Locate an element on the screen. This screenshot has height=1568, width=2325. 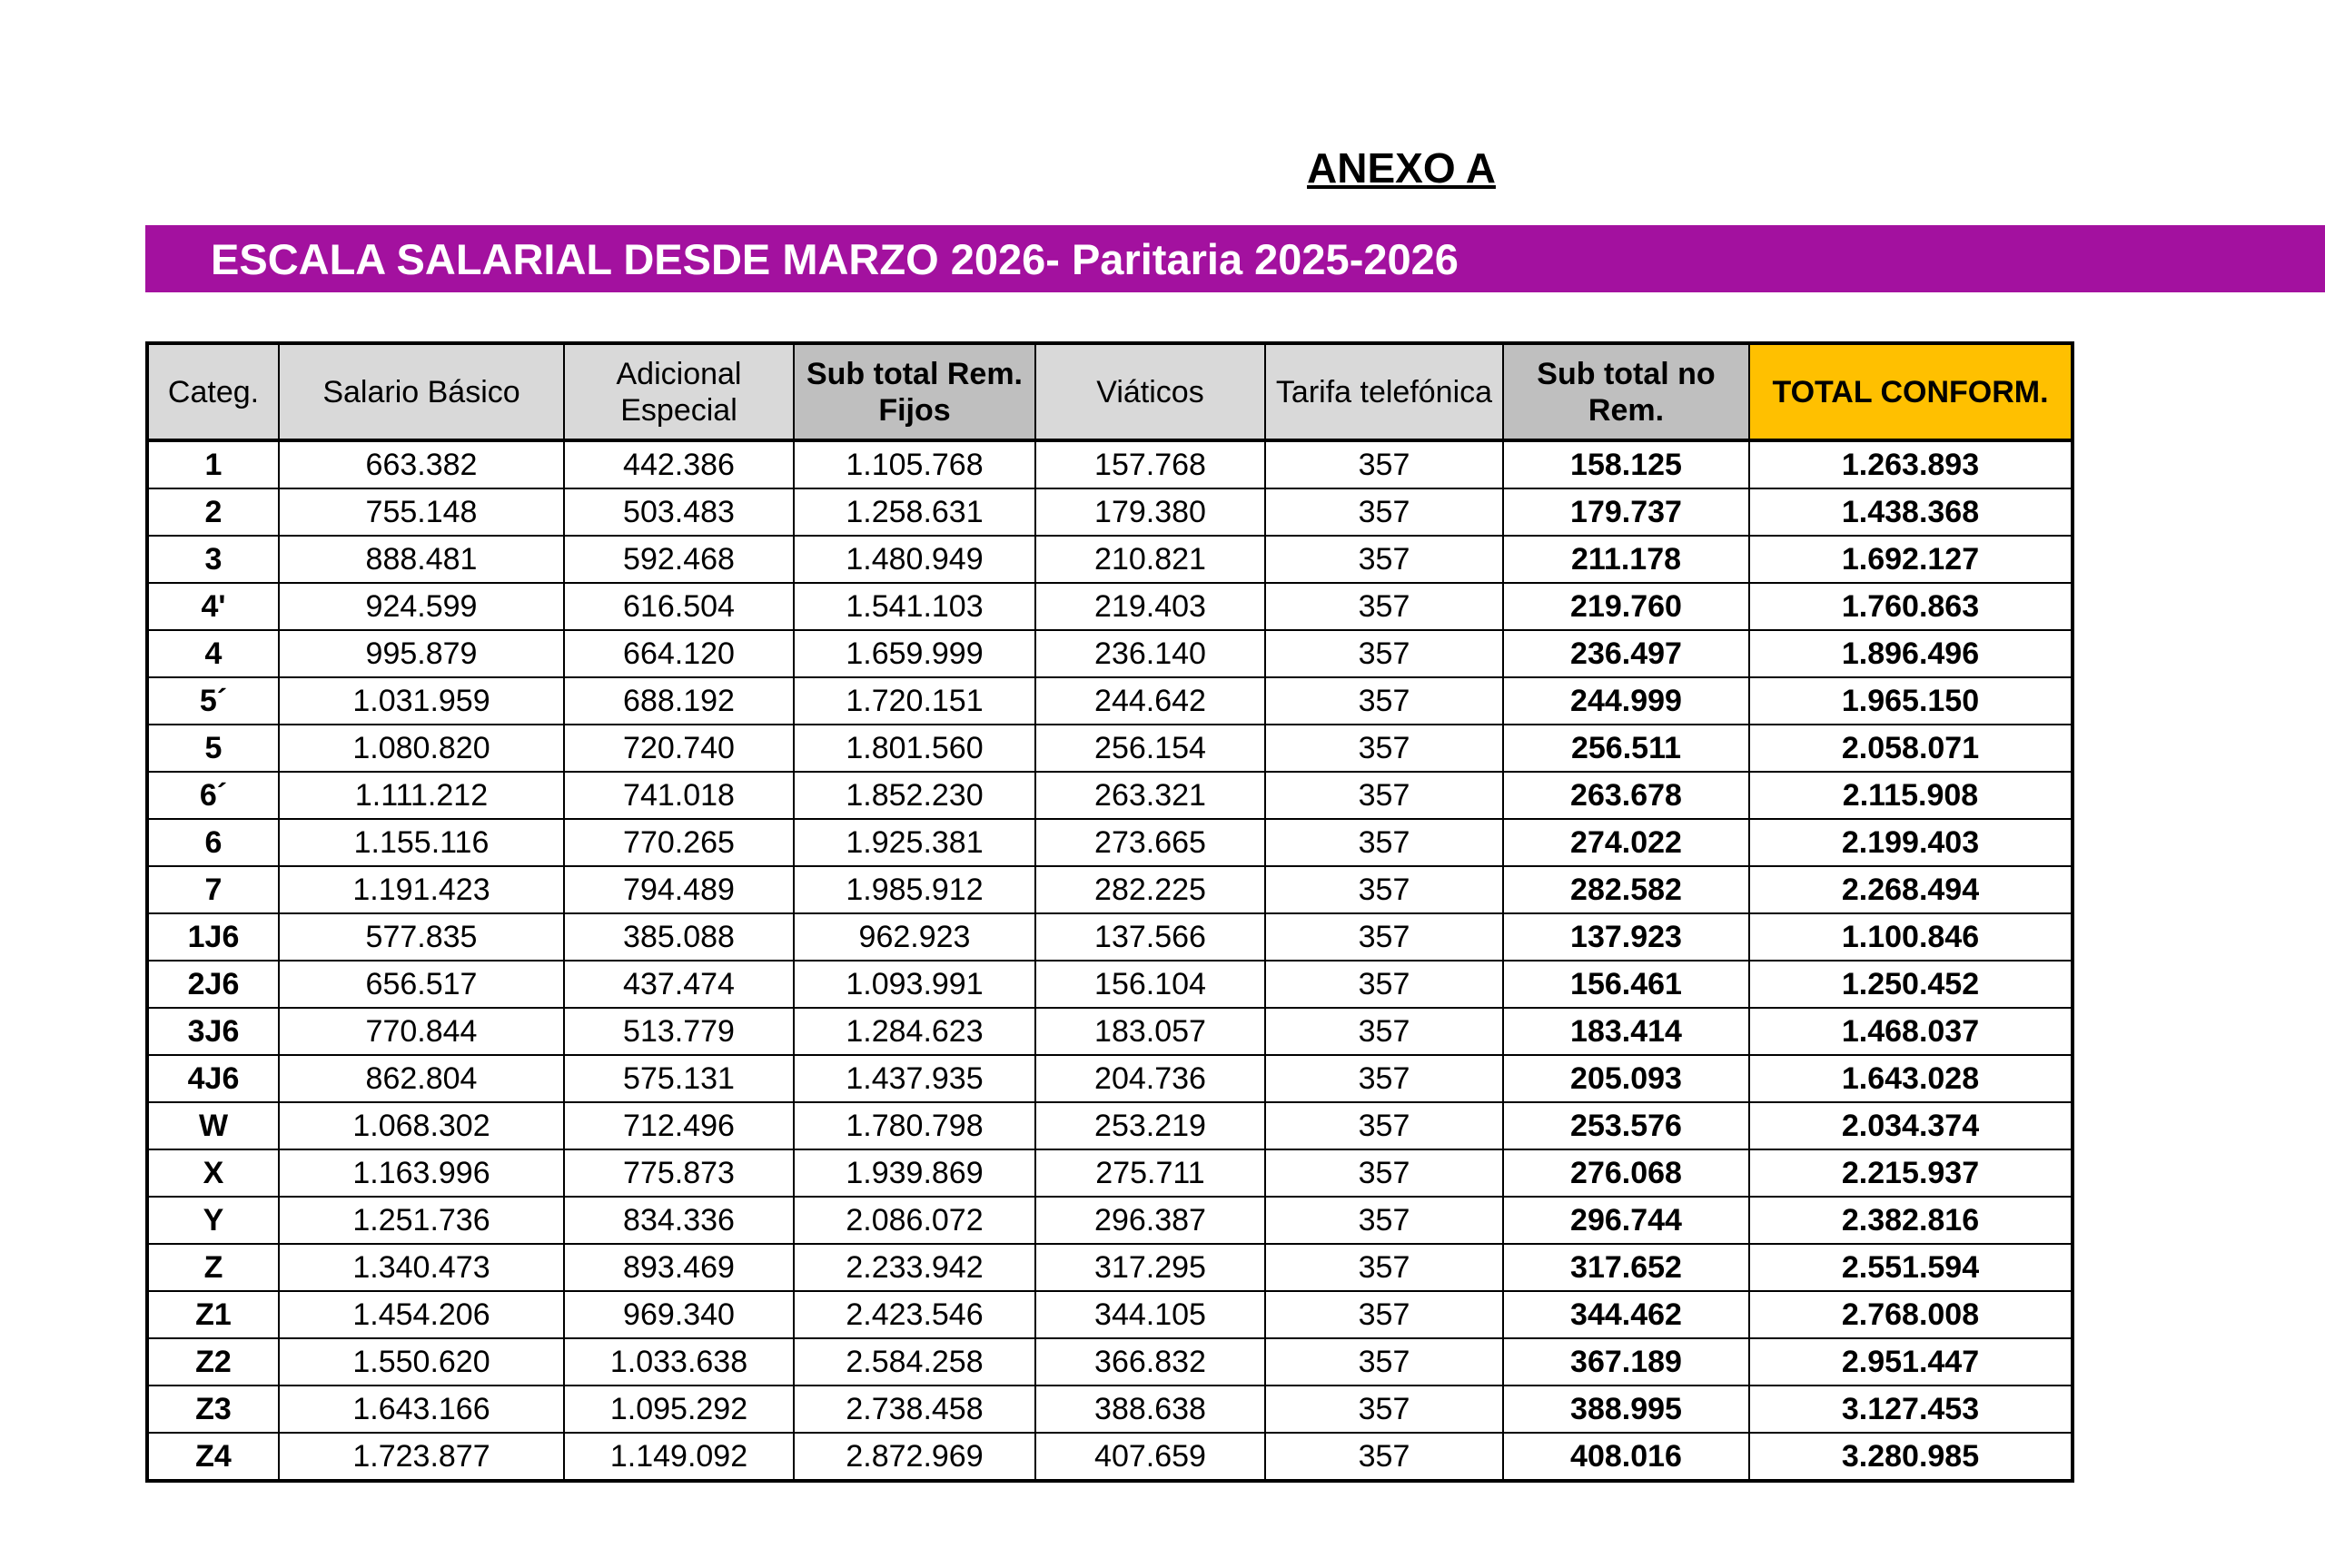
table-cell: 513.779 is located at coordinates (679, 1031).